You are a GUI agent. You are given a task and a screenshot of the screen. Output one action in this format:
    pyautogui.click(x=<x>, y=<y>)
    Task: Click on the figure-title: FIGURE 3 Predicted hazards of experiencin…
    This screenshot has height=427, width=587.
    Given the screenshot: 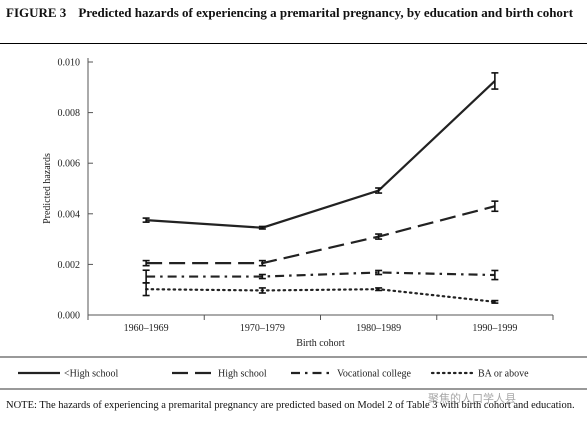 What is the action you would take?
    pyautogui.click(x=292, y=13)
    